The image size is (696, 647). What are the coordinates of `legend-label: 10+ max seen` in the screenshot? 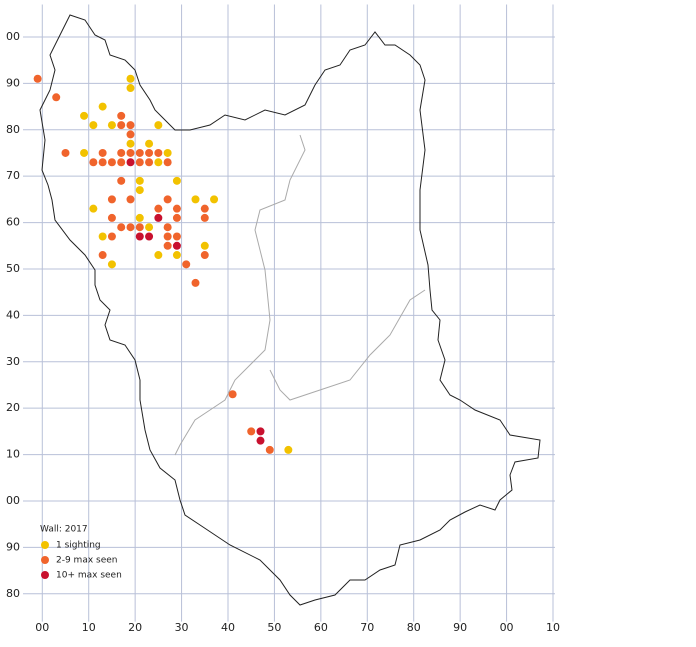 It's located at (89, 576).